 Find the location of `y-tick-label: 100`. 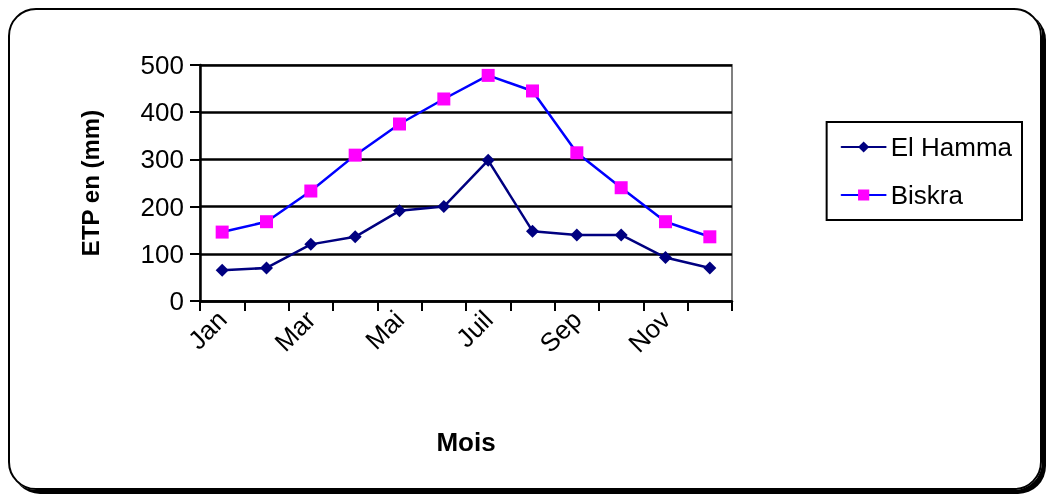

y-tick-label: 100 is located at coordinates (162, 253).